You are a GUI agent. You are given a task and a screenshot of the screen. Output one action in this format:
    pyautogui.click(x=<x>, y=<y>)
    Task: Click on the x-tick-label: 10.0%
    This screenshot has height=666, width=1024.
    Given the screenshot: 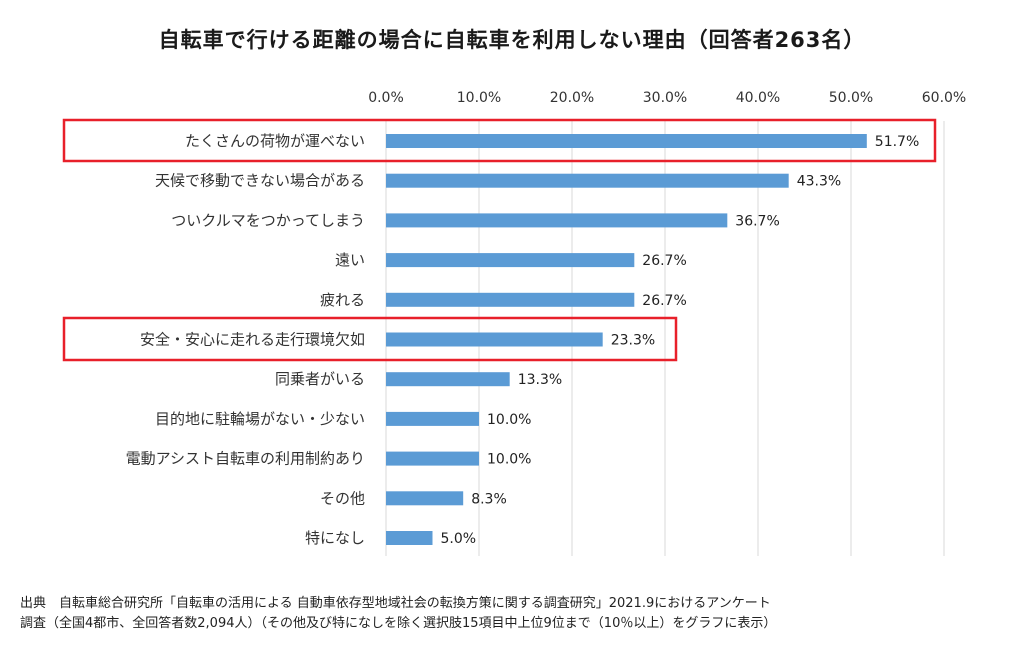 What is the action you would take?
    pyautogui.click(x=479, y=98)
    